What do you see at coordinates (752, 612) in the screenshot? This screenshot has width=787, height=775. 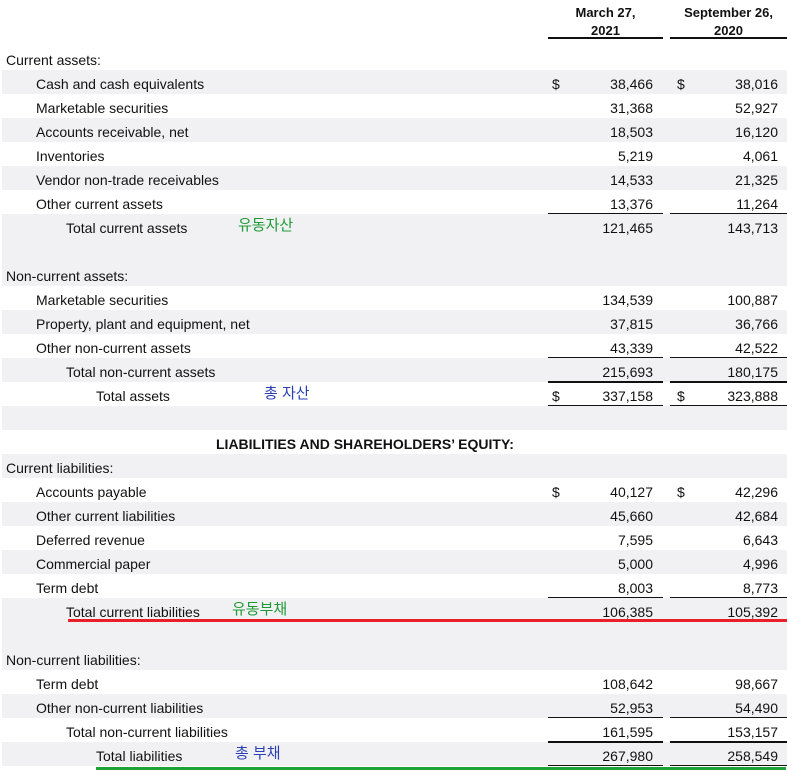 I see `value-september-2020: 105,392` at bounding box center [752, 612].